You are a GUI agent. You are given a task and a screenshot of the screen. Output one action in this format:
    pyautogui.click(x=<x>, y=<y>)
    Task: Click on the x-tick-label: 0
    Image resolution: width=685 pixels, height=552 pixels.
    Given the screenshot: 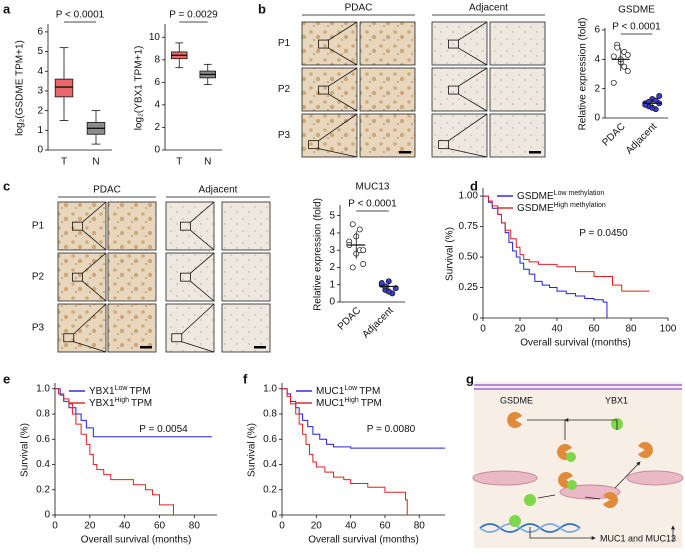 What is the action you would take?
    pyautogui.click(x=483, y=329)
    